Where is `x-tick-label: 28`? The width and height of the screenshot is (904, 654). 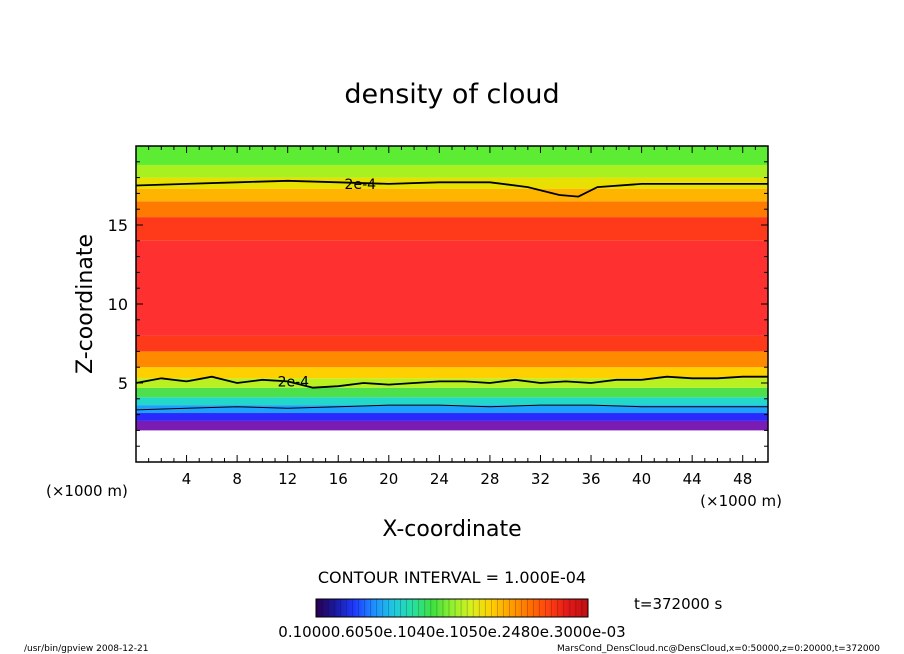 x-tick-label: 28 is located at coordinates (489, 479).